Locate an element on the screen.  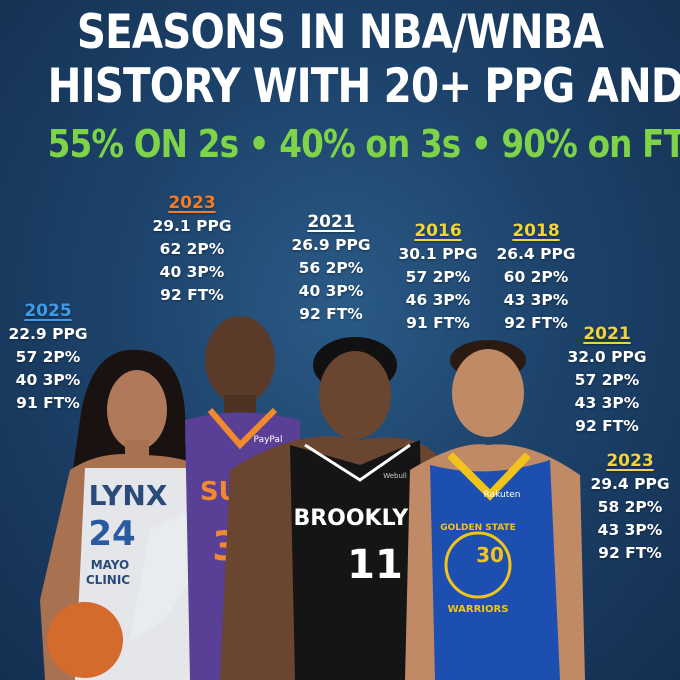
season-stats: 2023 29.1 PPG 62 2P% 40 3P% 92 FT% is located at coordinates (191, 249).